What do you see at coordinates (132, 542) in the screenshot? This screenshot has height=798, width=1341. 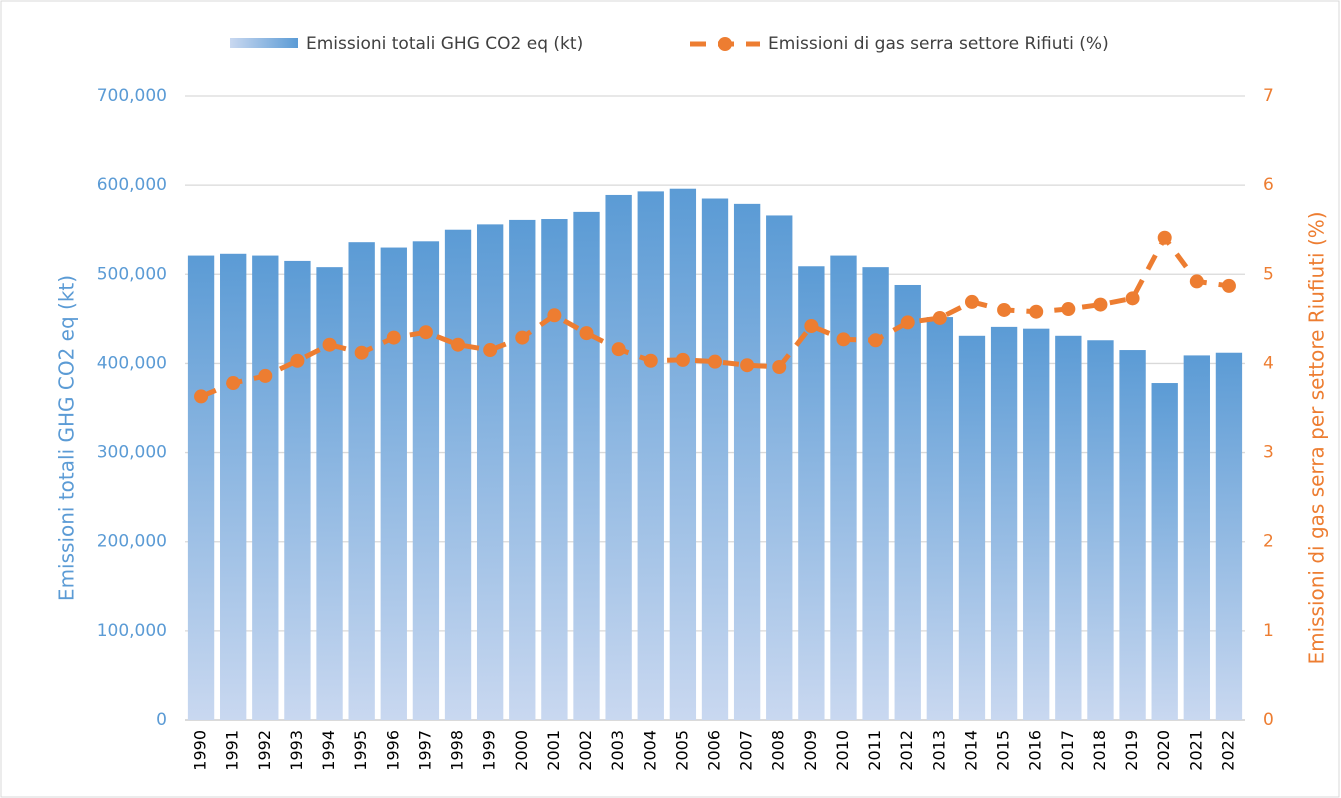 I see `y-tick-label: 200,000` at bounding box center [132, 542].